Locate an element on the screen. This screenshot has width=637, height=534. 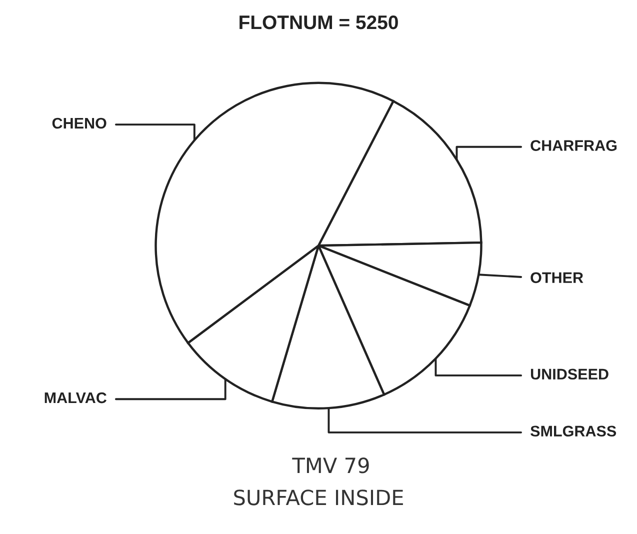
text: SURFACE INSIDE is located at coordinates (318, 498).